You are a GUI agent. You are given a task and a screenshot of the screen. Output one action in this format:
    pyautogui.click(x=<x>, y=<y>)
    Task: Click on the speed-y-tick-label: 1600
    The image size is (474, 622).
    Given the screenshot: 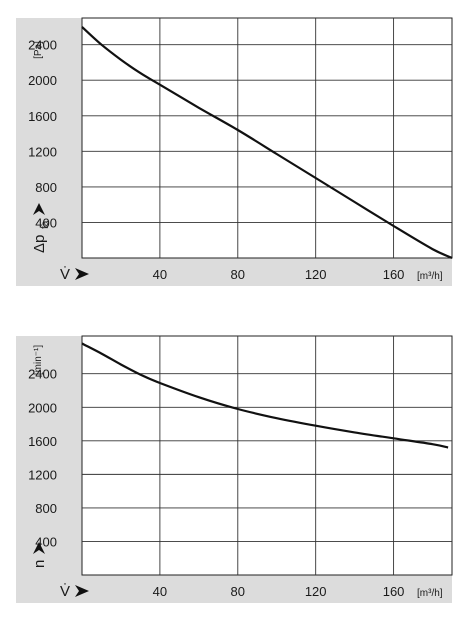 What is the action you would take?
    pyautogui.click(x=42, y=441)
    